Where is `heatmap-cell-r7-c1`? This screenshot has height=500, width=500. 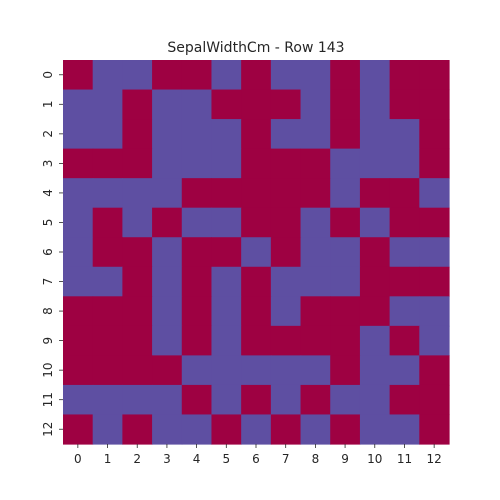
heatmap-cell-r7-c1 is located at coordinates (107, 281).